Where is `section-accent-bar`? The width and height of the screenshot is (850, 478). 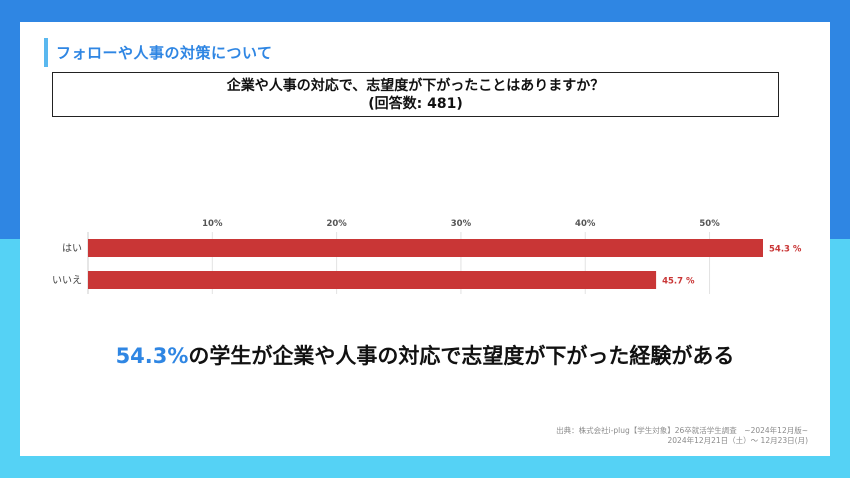
section-accent-bar is located at coordinates (46, 52).